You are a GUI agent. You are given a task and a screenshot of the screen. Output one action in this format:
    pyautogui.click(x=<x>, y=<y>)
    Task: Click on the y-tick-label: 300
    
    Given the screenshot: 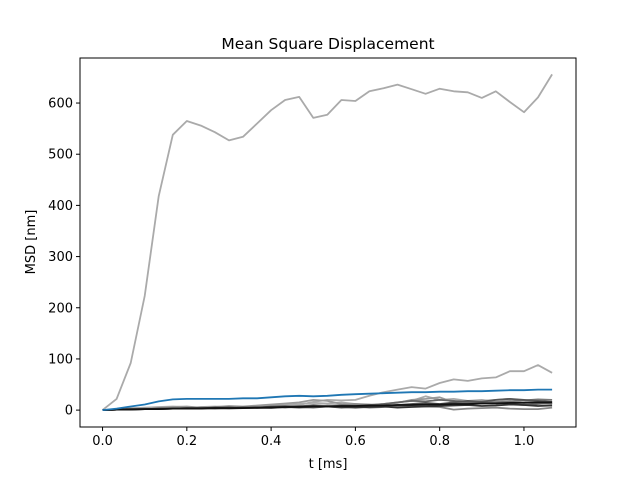 What is the action you would take?
    pyautogui.click(x=60, y=257)
    